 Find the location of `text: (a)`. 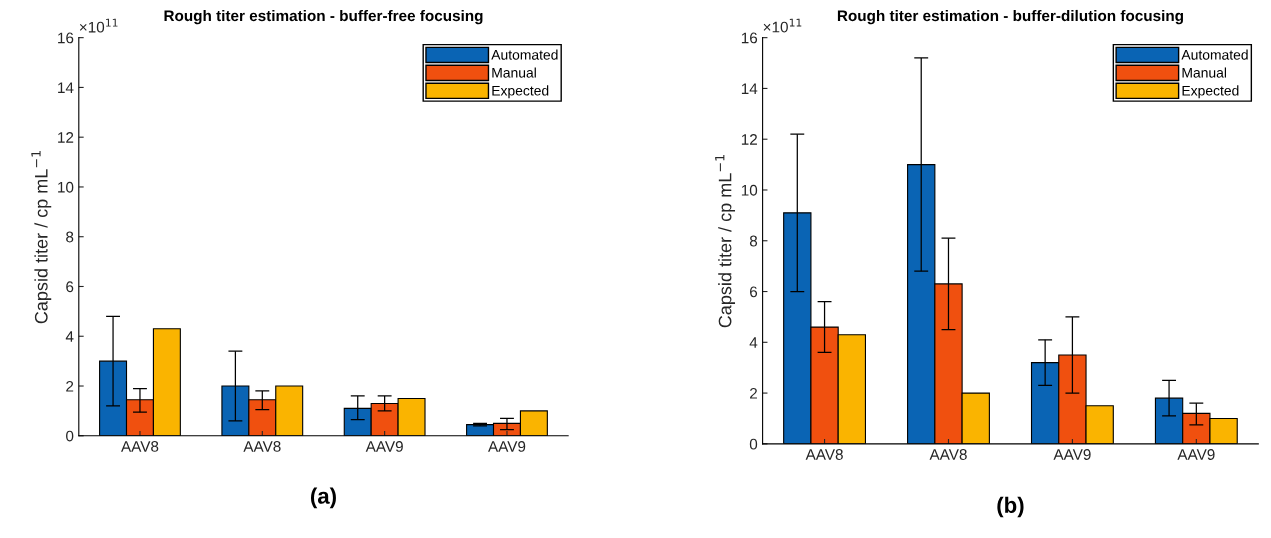

text: (a) is located at coordinates (323, 498).